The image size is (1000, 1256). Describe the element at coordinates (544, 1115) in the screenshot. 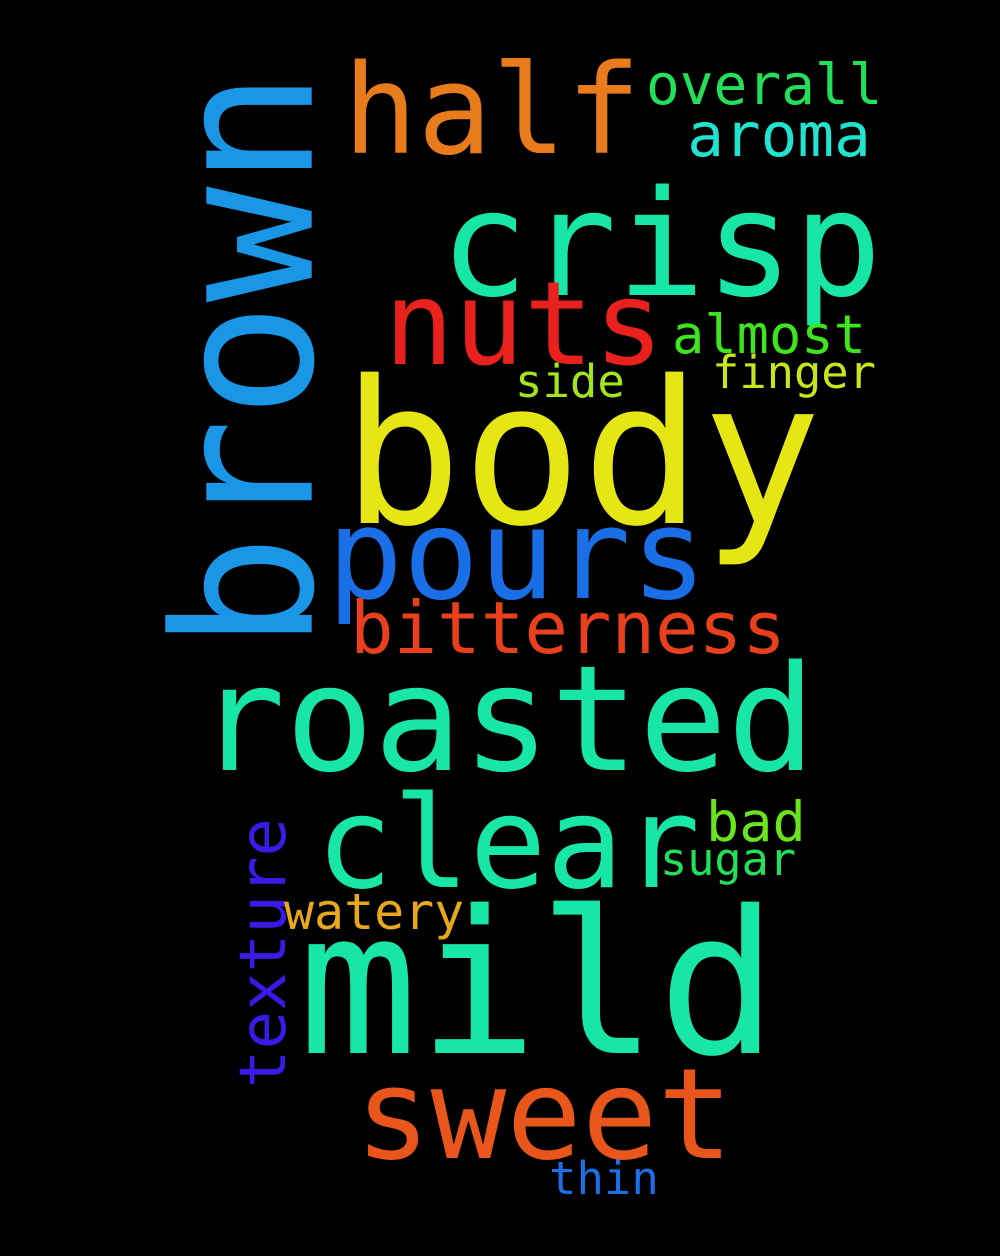

I see `word-sweet: sweet` at that location.